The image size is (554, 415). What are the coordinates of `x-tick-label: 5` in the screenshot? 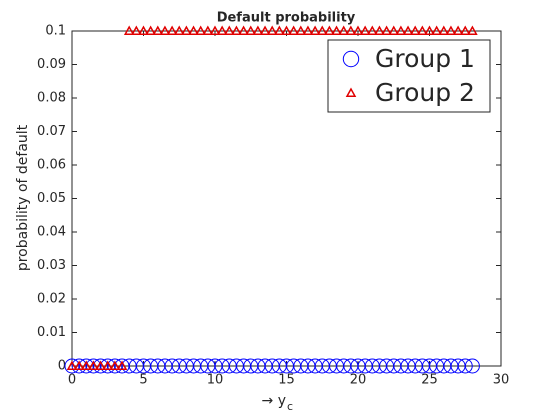 It's located at (143, 380).